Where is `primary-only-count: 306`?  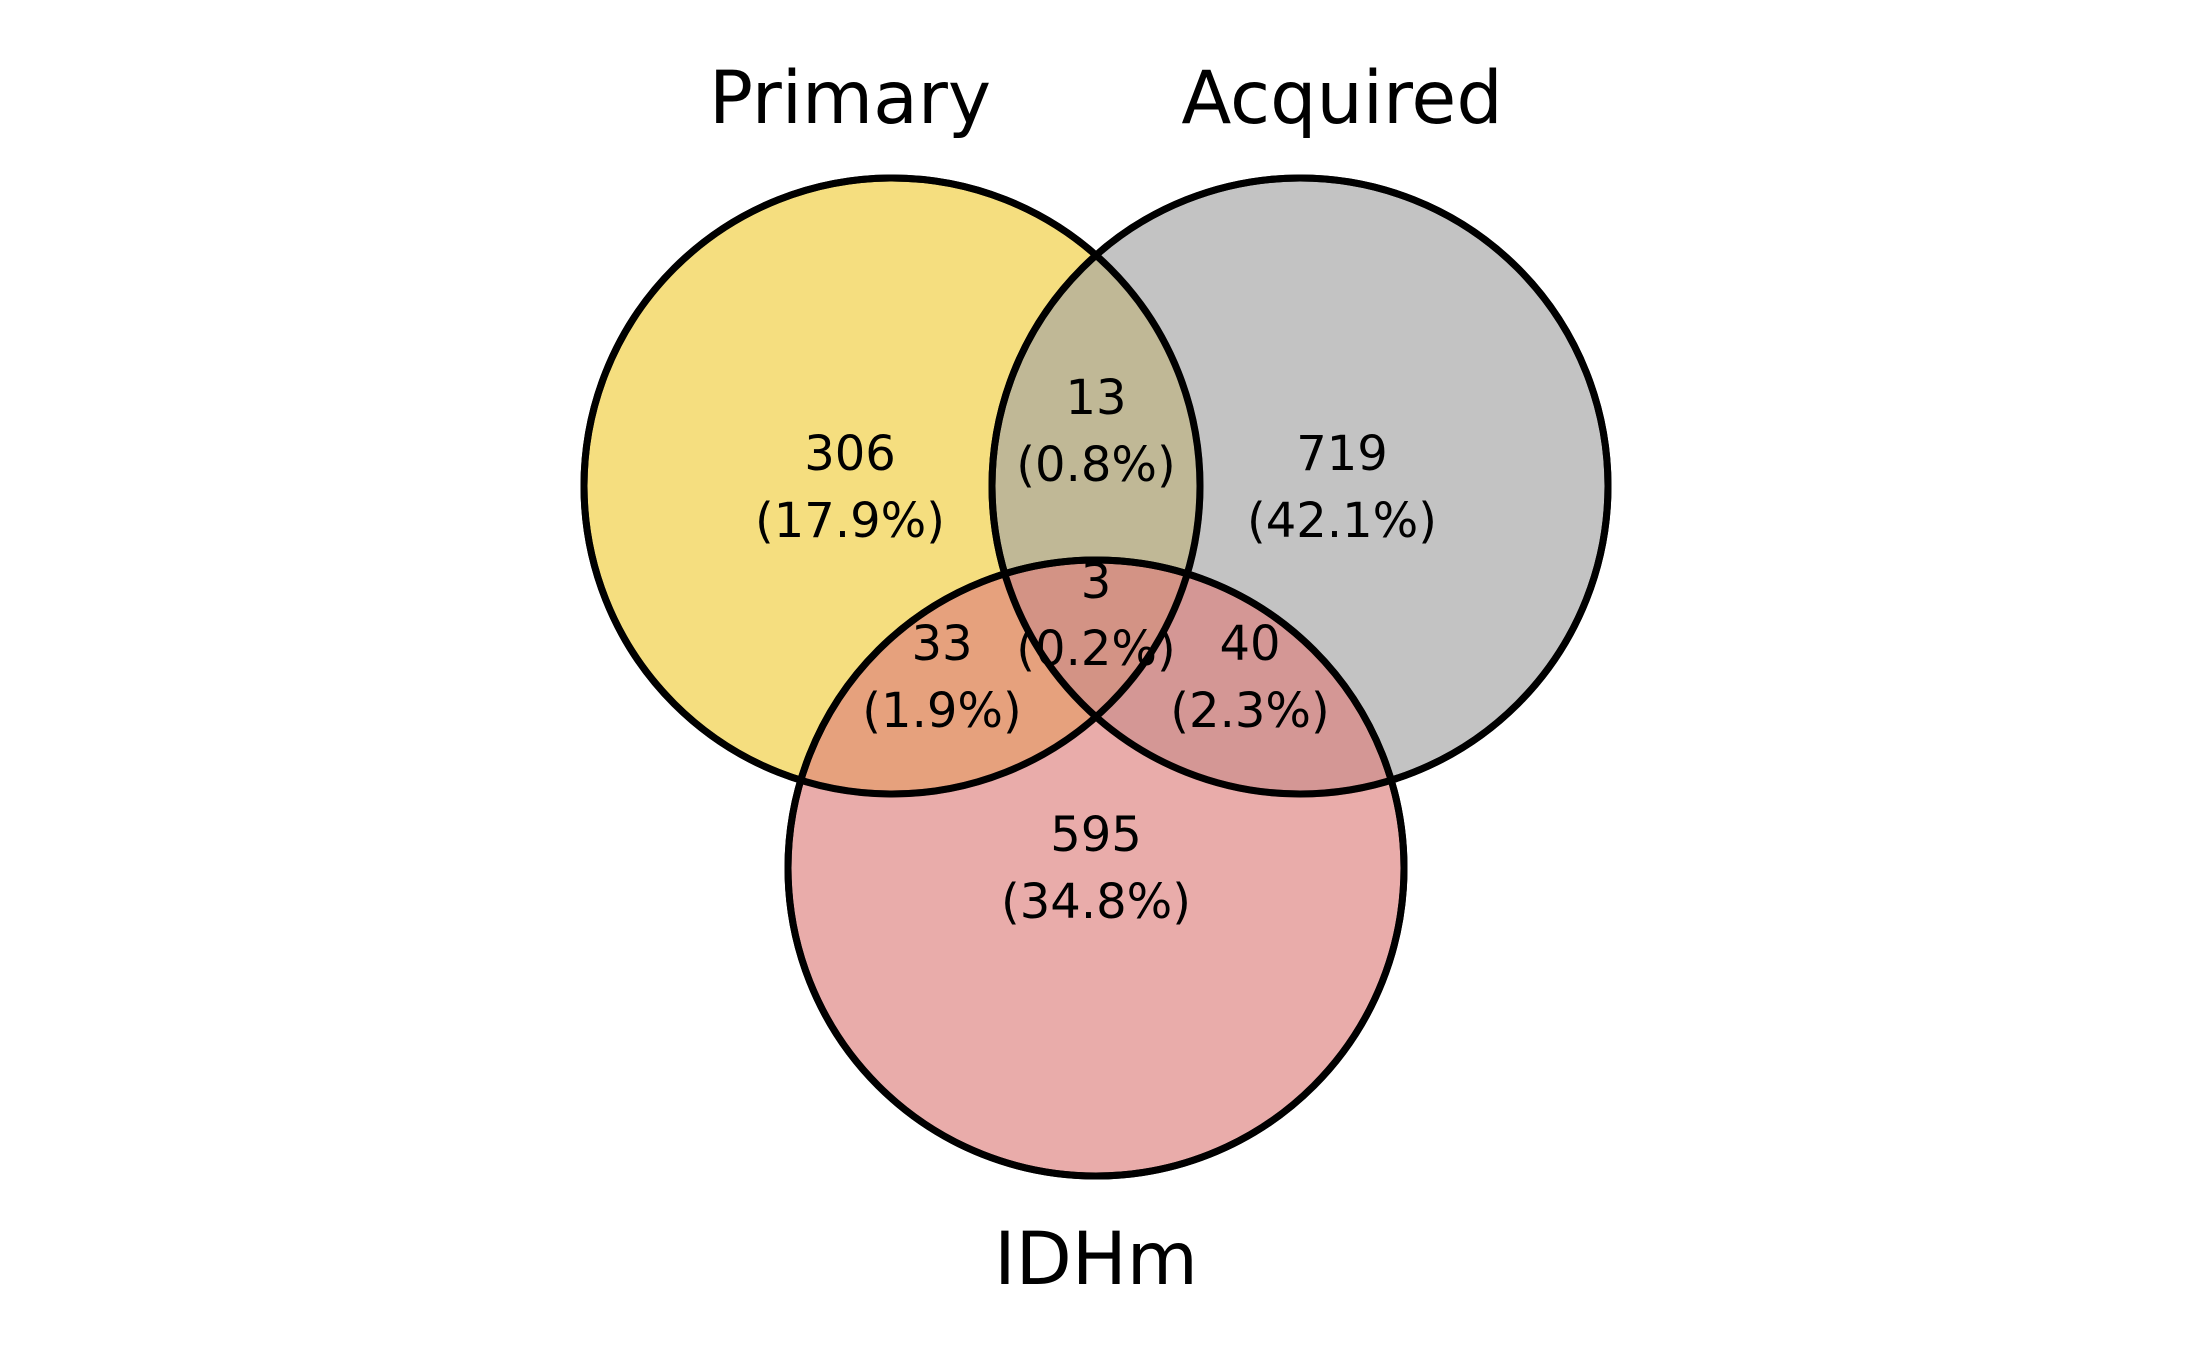
primary-only-count: 306 is located at coordinates (850, 454).